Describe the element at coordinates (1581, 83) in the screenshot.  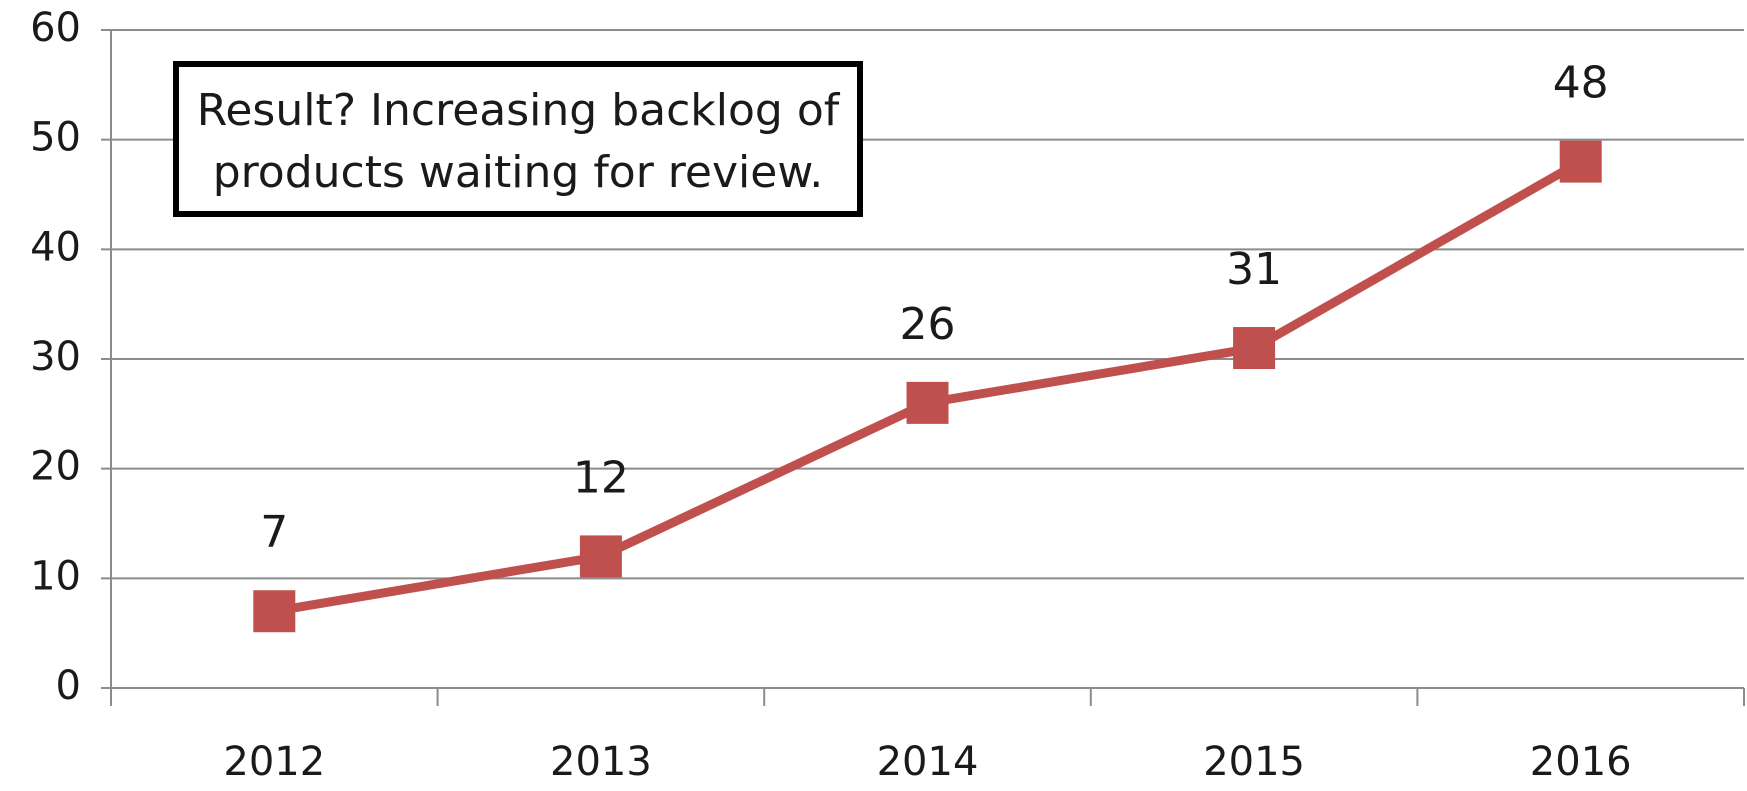
I see `data-label: 48` at that location.